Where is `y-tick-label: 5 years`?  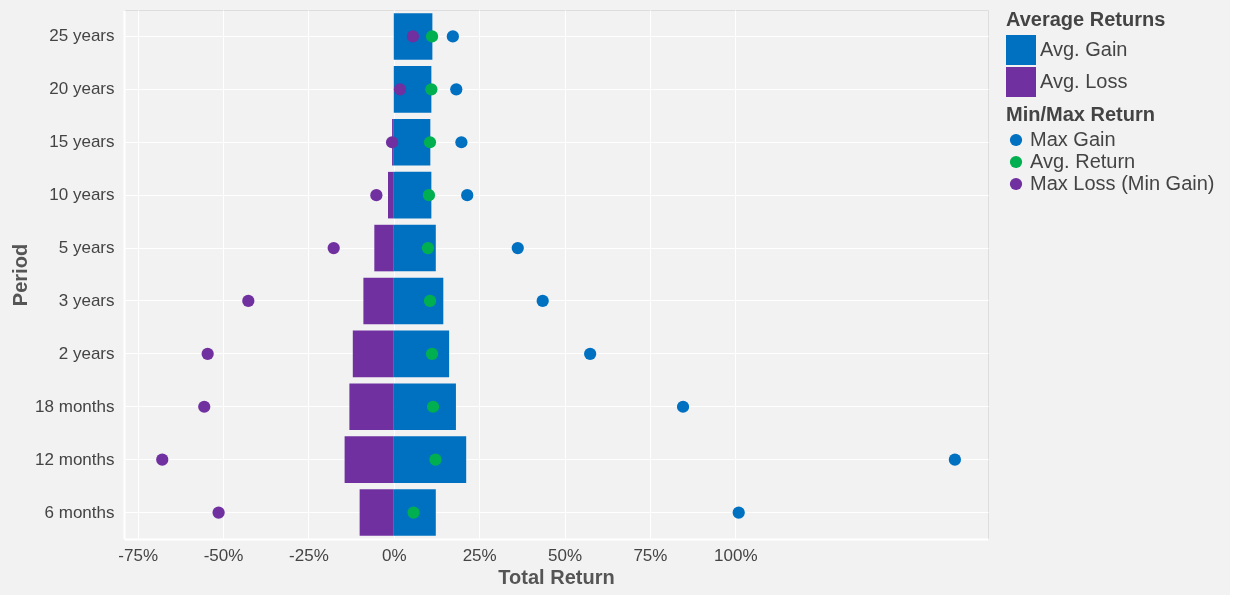 y-tick-label: 5 years is located at coordinates (86, 248).